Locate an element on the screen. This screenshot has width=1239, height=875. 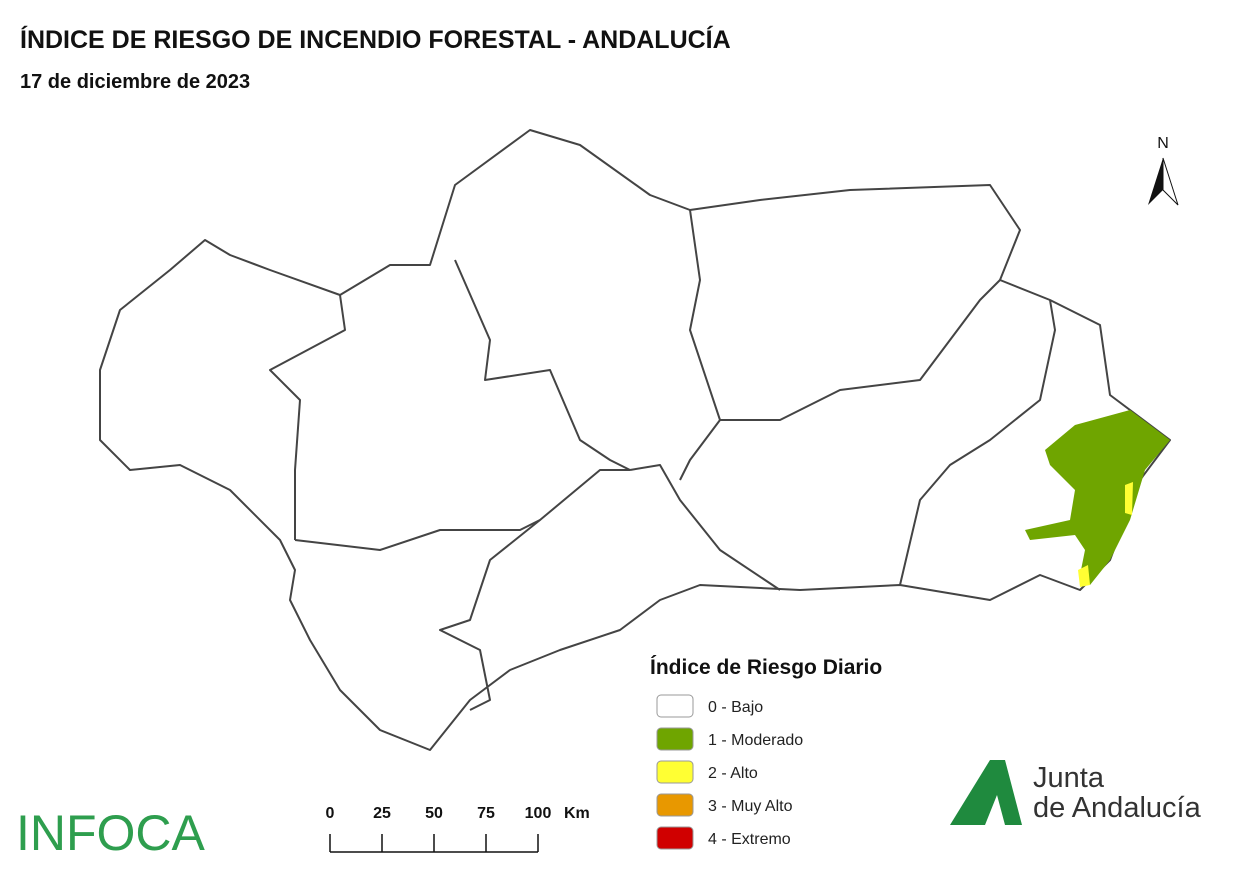
junta-logo-mark is located at coordinates (986, 792).